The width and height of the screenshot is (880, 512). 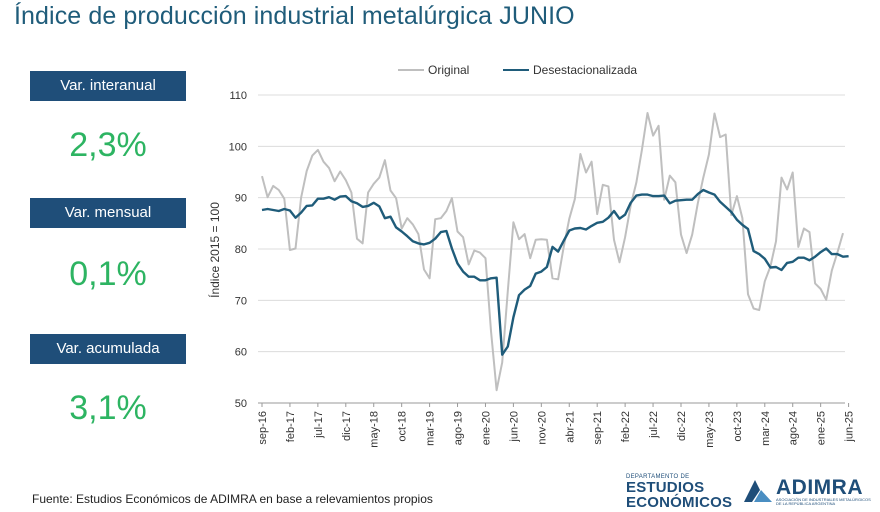 What do you see at coordinates (263, 428) in the screenshot?
I see `x-tick-label: sep-16` at bounding box center [263, 428].